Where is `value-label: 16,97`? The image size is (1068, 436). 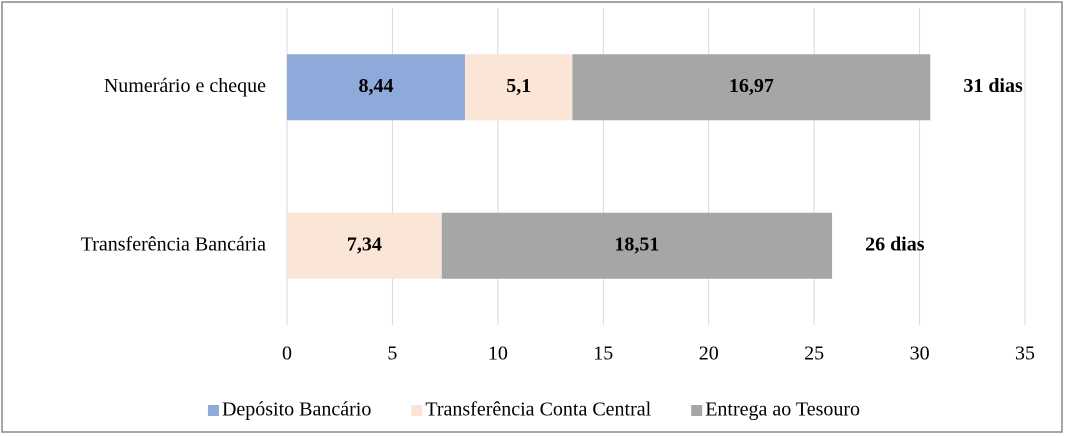 value-label: 16,97 is located at coordinates (751, 86).